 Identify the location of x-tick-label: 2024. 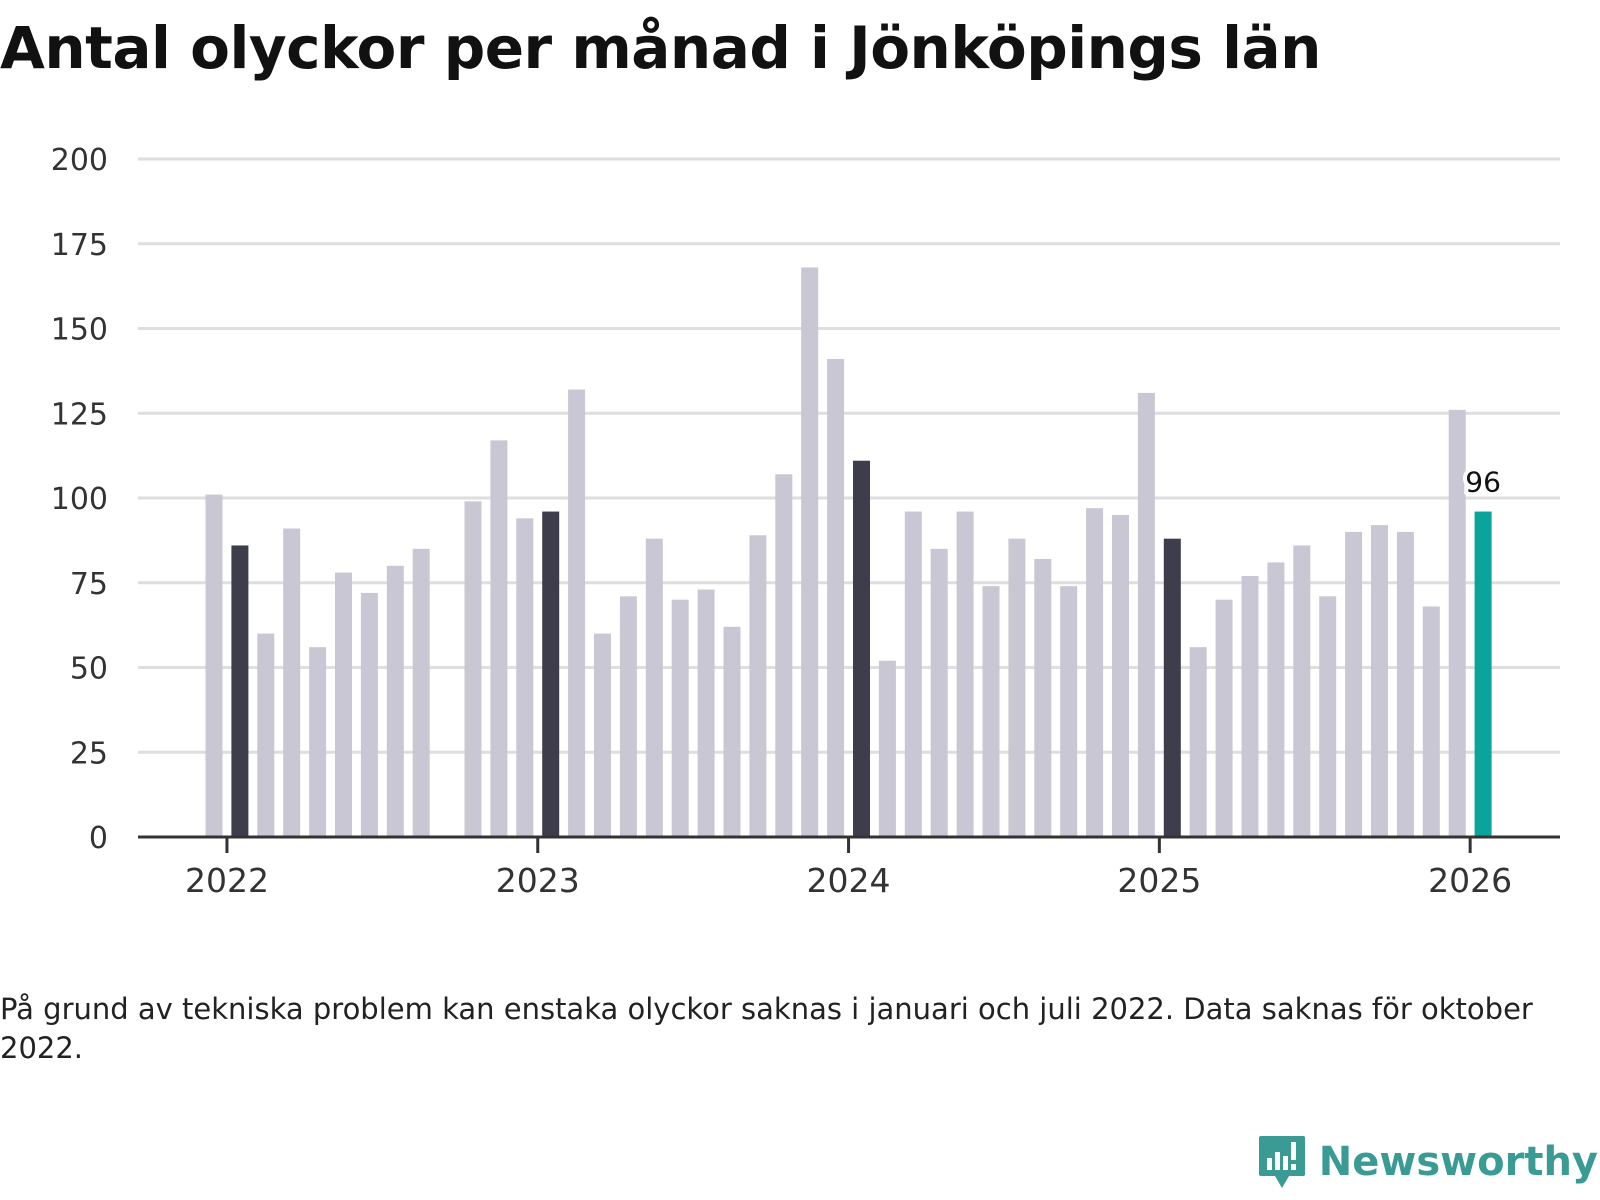
(849, 880).